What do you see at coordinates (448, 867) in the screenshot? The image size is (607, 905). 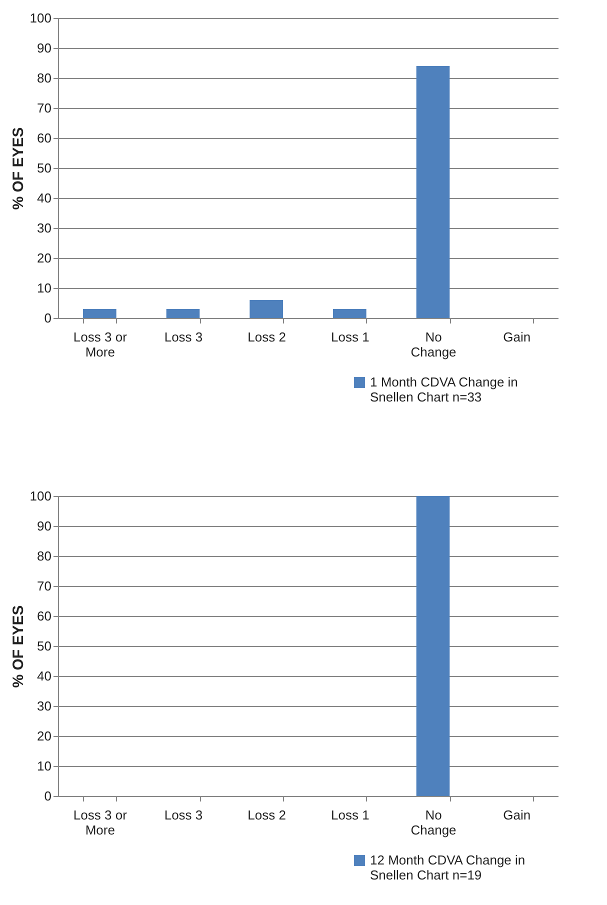 I see `legend-label: 12 Month CDVA Change in Snellen Chart n=19` at bounding box center [448, 867].